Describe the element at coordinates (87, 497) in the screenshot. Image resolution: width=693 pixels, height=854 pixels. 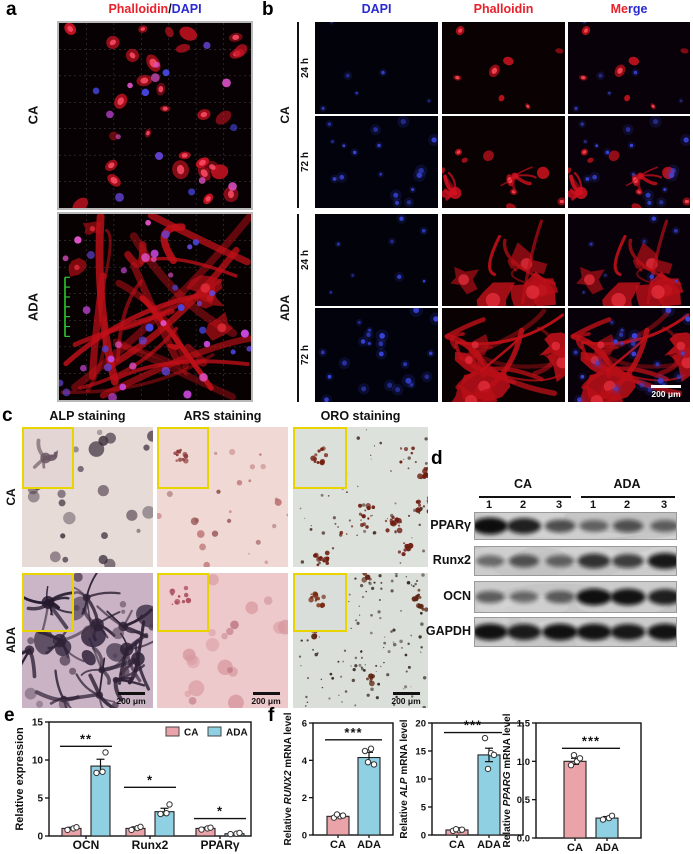
I see `stain-image-alp-ca` at that location.